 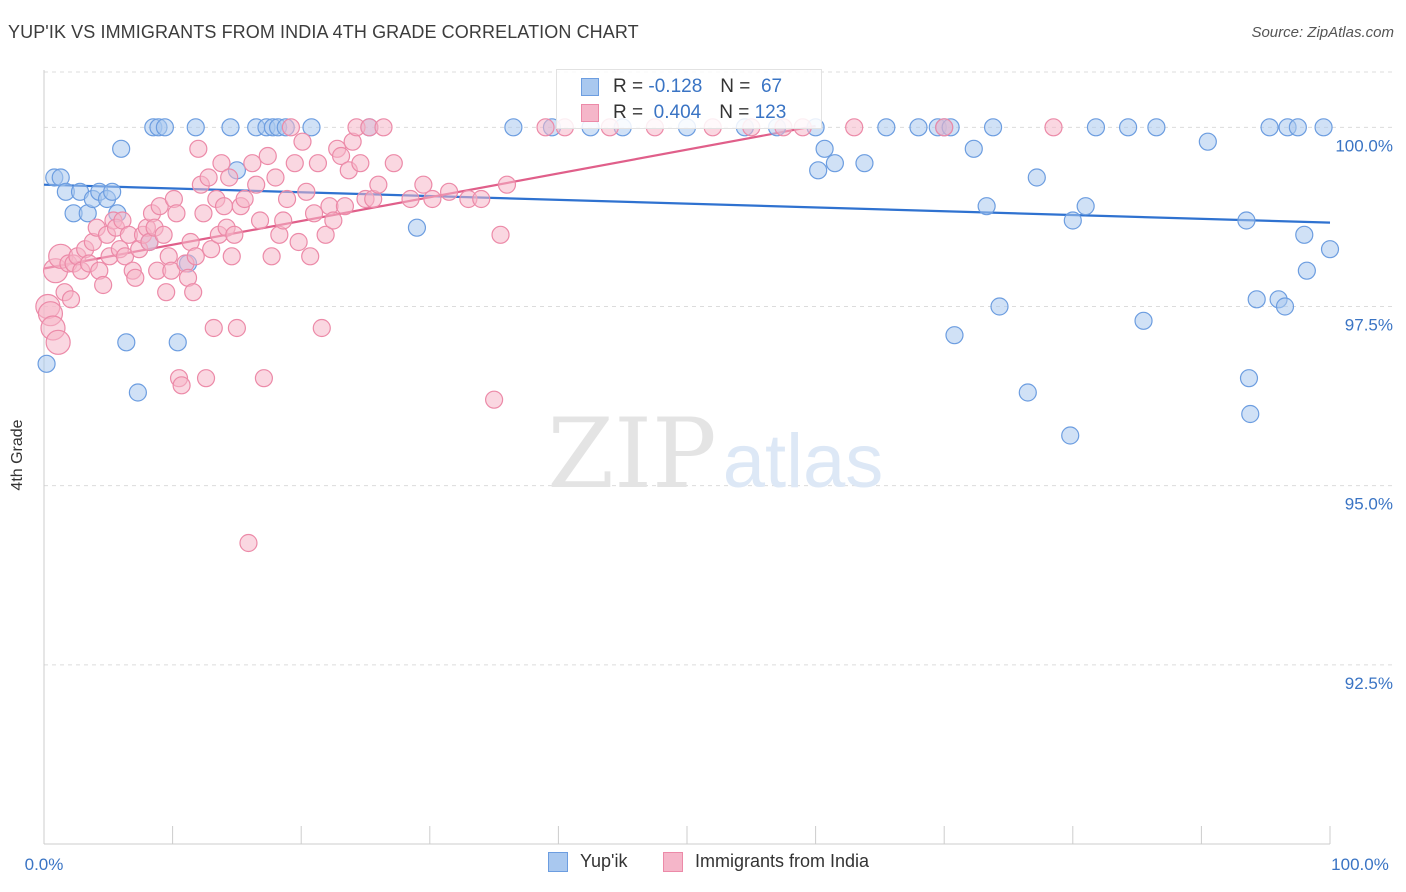 I want to click on legend-swatch-india, so click(x=673, y=861).